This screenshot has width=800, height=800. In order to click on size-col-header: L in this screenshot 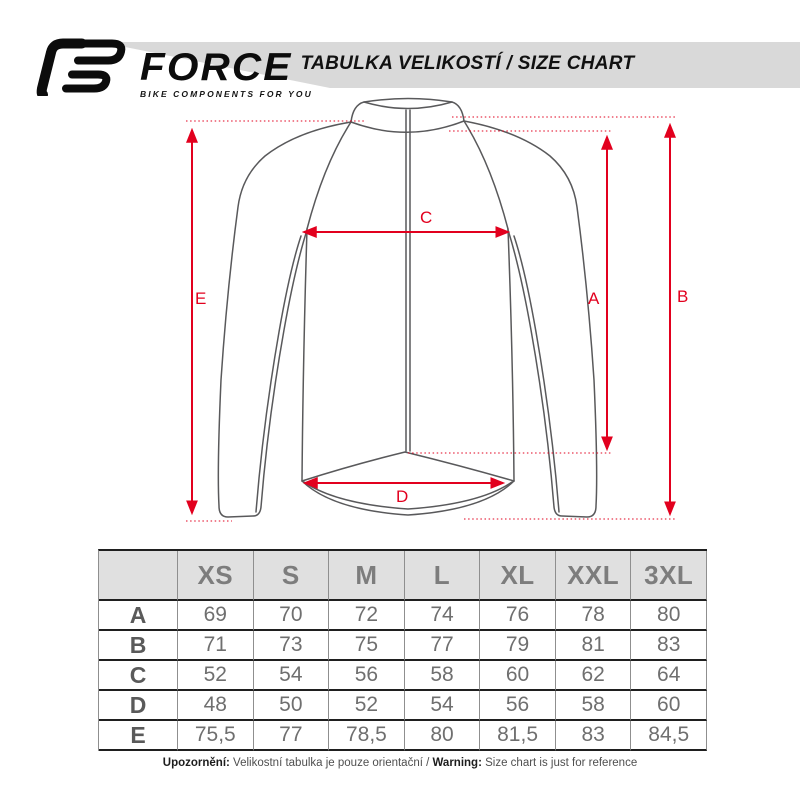, I will do `click(442, 576)`.